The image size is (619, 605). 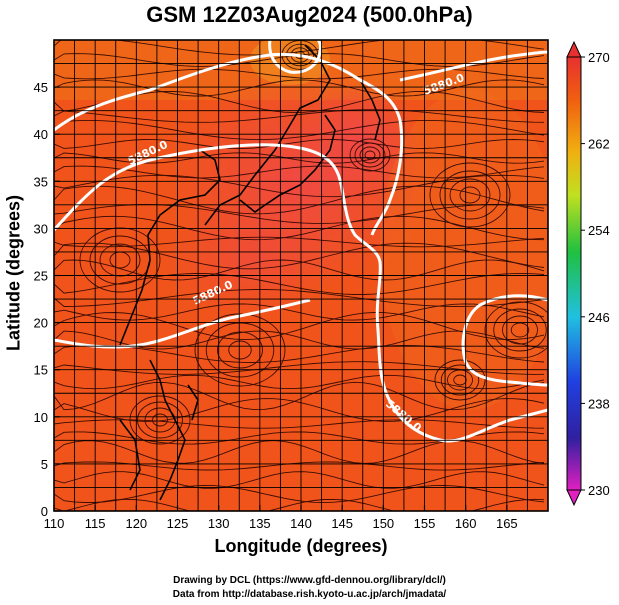 What do you see at coordinates (599, 57) in the screenshot?
I see `colorbar-label: 270` at bounding box center [599, 57].